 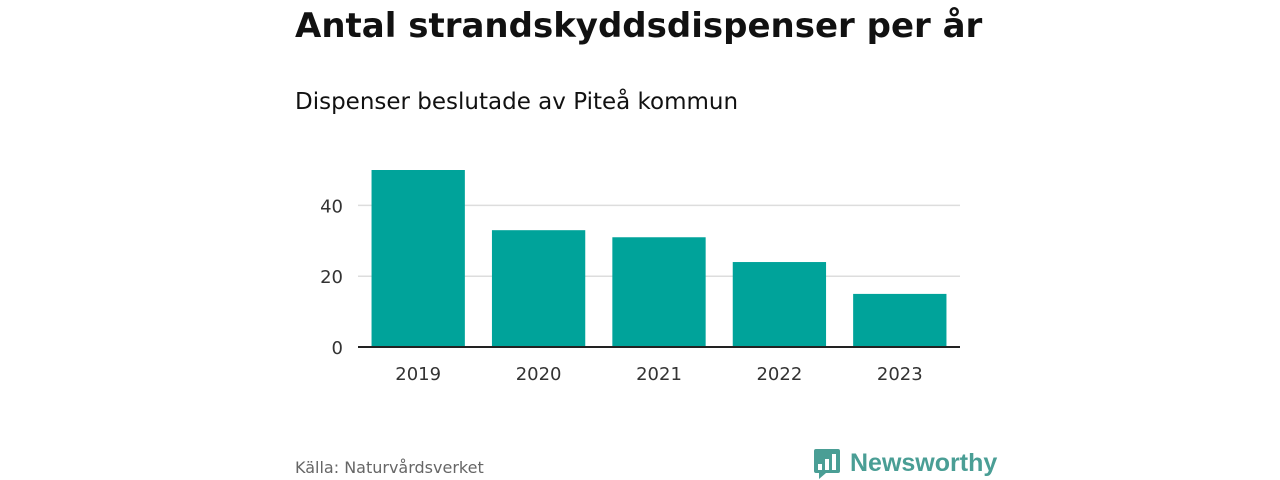 What do you see at coordinates (331, 206) in the screenshot?
I see `y-tick-label-40: 40` at bounding box center [331, 206].